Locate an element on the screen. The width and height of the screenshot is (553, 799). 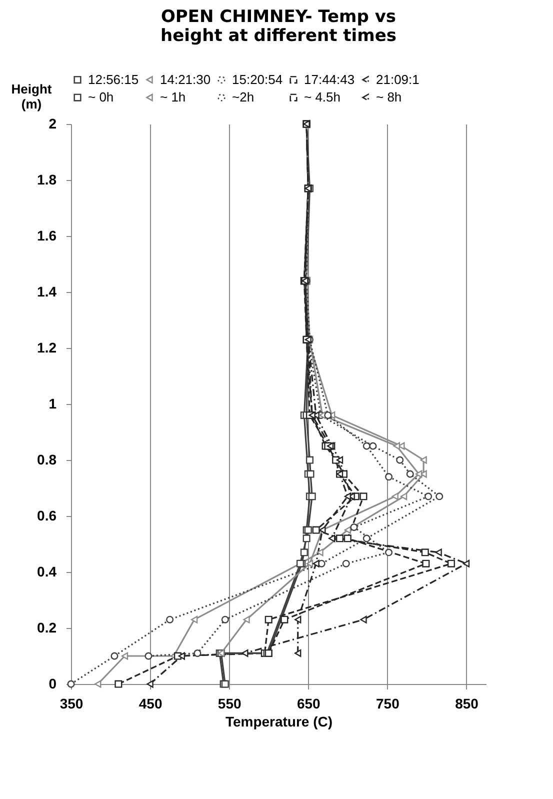
legend-label: ~ 4.5h is located at coordinates (322, 97).